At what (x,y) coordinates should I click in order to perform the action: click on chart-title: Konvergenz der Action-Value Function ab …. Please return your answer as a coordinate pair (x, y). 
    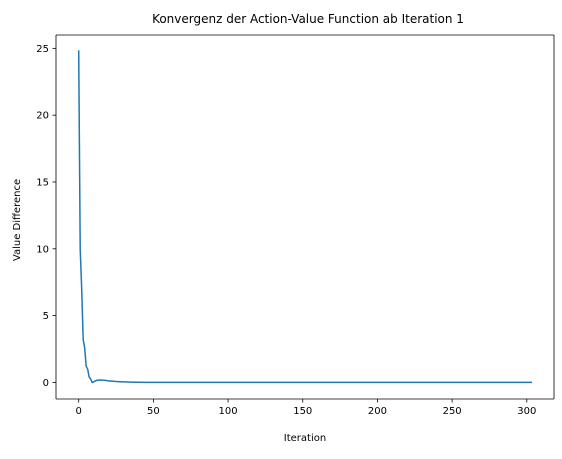
    Looking at the image, I should click on (308, 19).